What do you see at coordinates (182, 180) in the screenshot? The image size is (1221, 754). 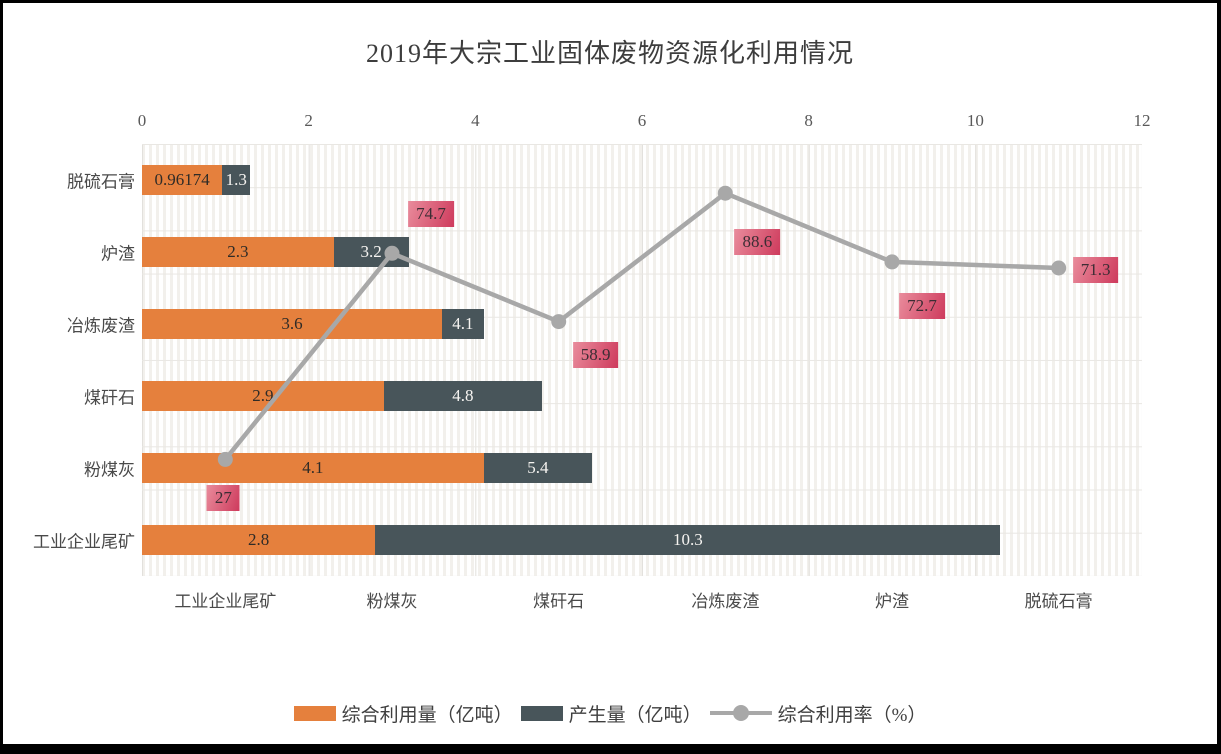 I see `bar-utilization: 0.96174` at bounding box center [182, 180].